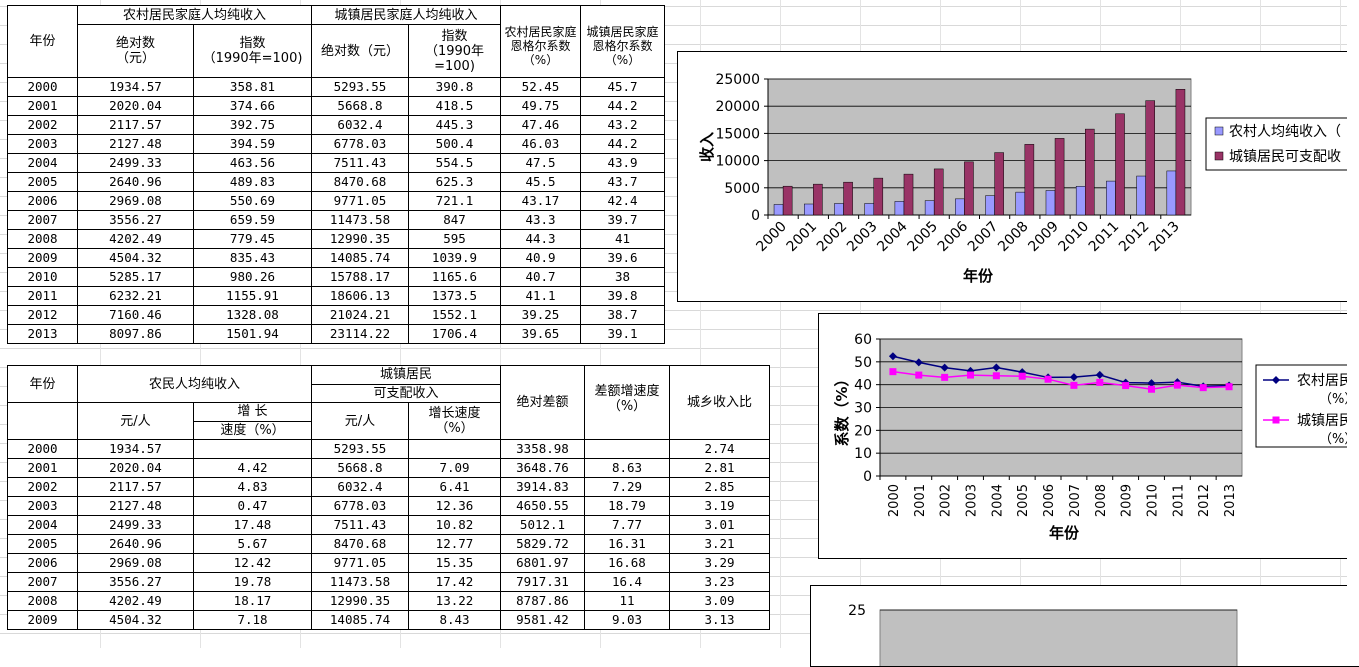  I want to click on table-cell: 3.01, so click(719, 525).